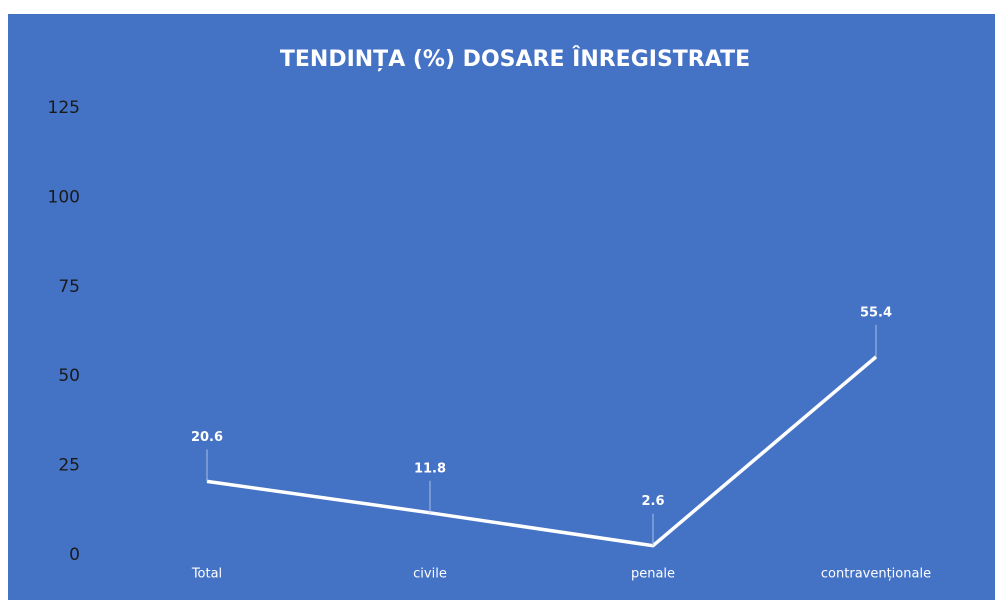 Image resolution: width=1001 pixels, height=606 pixels. Describe the element at coordinates (64, 108) in the screenshot. I see `y-tick-label: 125` at that location.